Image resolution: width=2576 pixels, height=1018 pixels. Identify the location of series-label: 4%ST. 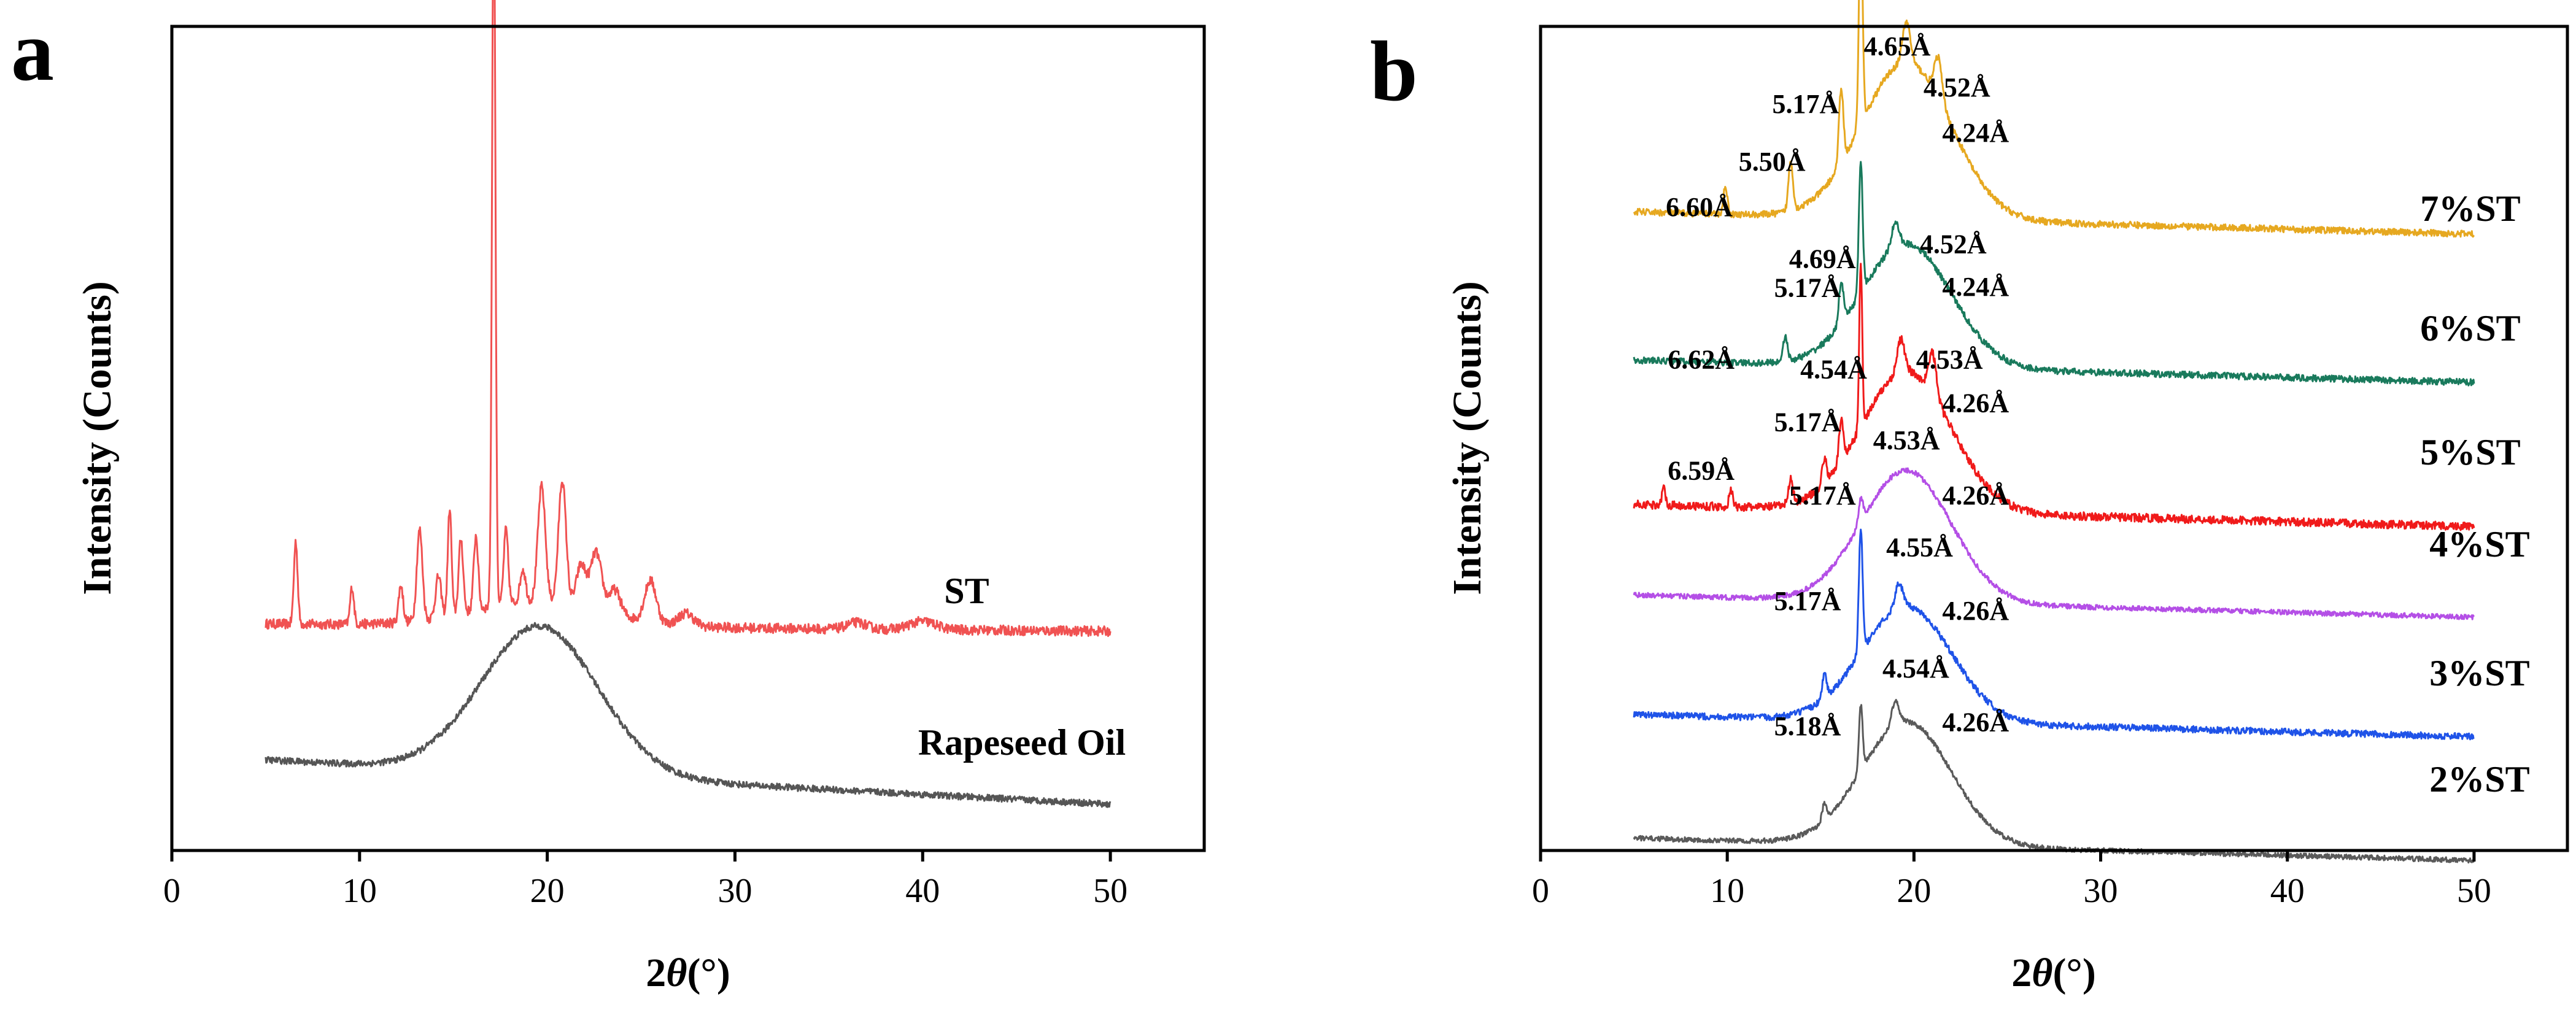
(2479, 544).